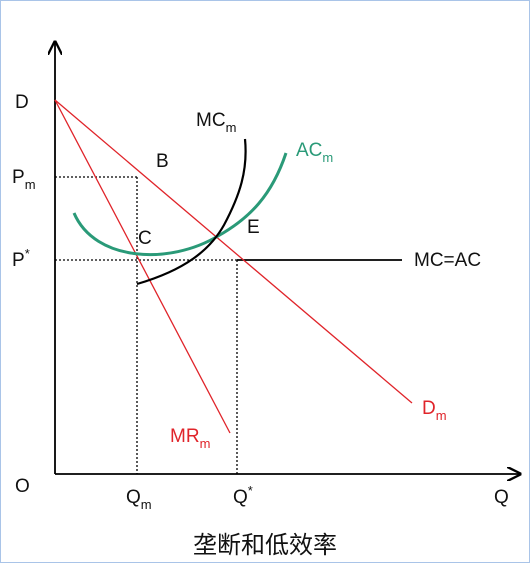 This screenshot has height=563, width=530. What do you see at coordinates (265, 545) in the screenshot?
I see `diagram-caption: 垄断和低效率` at bounding box center [265, 545].